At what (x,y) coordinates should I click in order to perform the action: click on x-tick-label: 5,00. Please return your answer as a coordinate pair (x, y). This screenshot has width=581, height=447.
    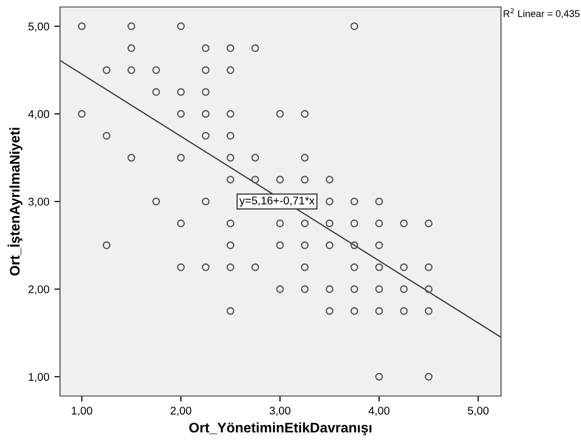
    Looking at the image, I should click on (478, 411).